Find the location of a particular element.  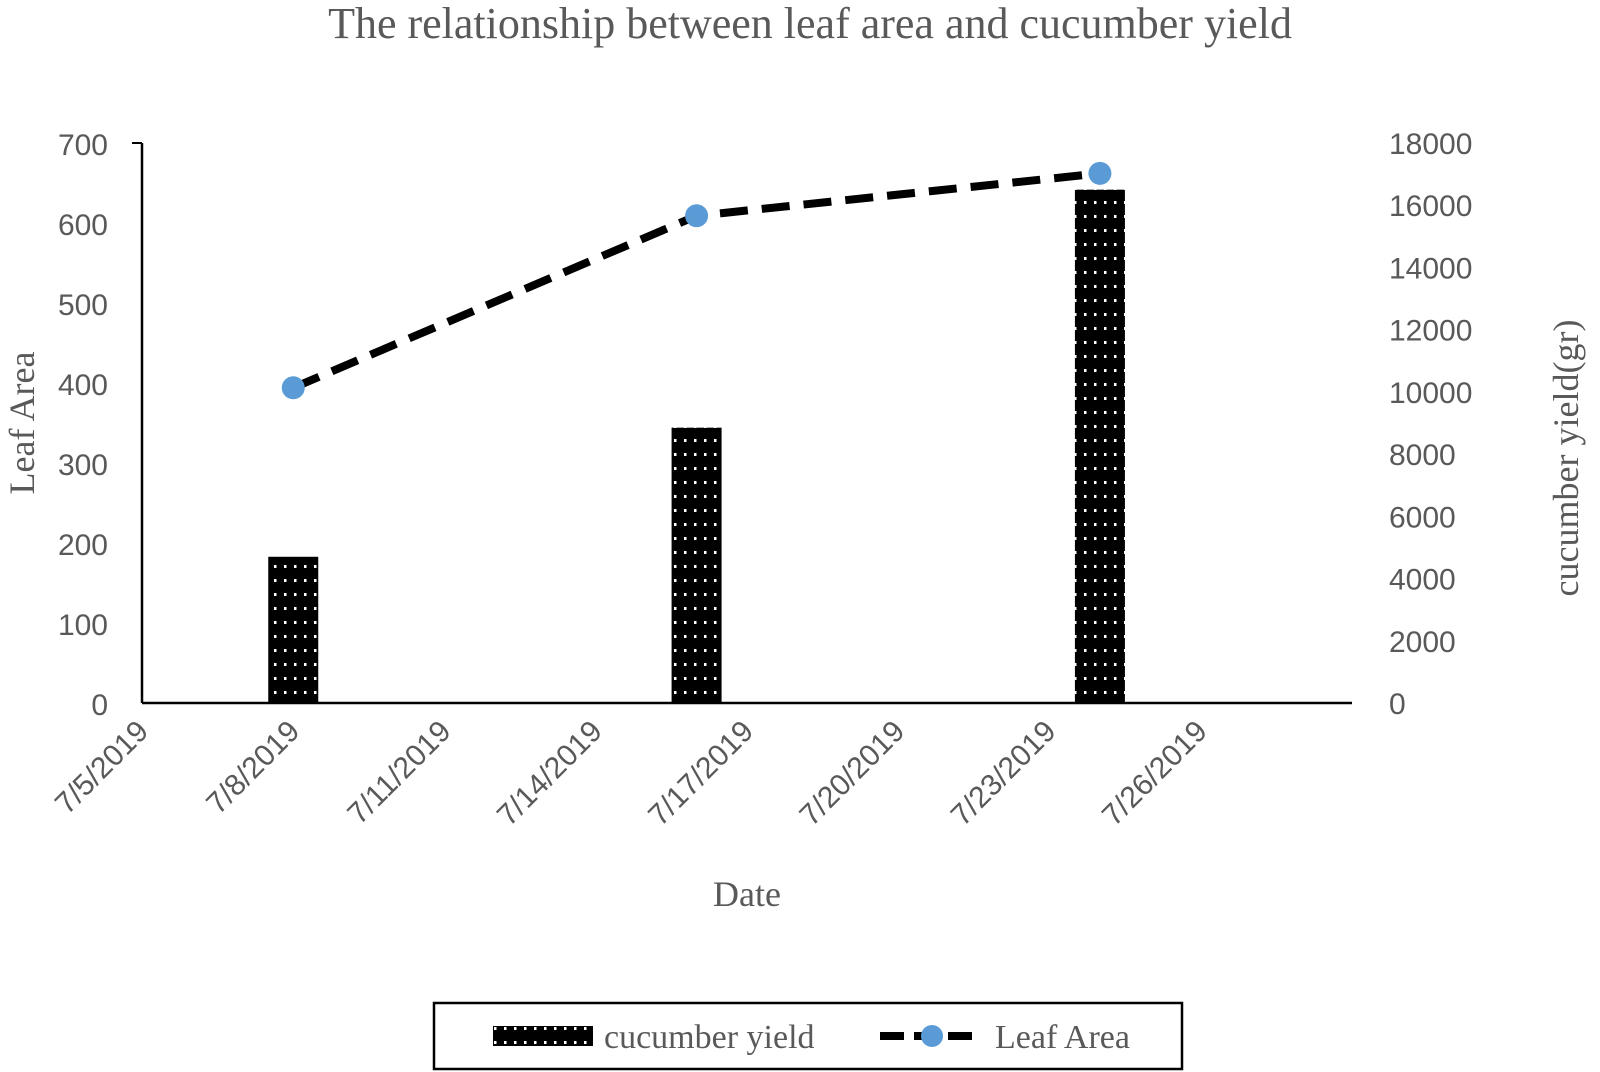

legend-swatch-leaf-area-marker is located at coordinates (932, 1036).